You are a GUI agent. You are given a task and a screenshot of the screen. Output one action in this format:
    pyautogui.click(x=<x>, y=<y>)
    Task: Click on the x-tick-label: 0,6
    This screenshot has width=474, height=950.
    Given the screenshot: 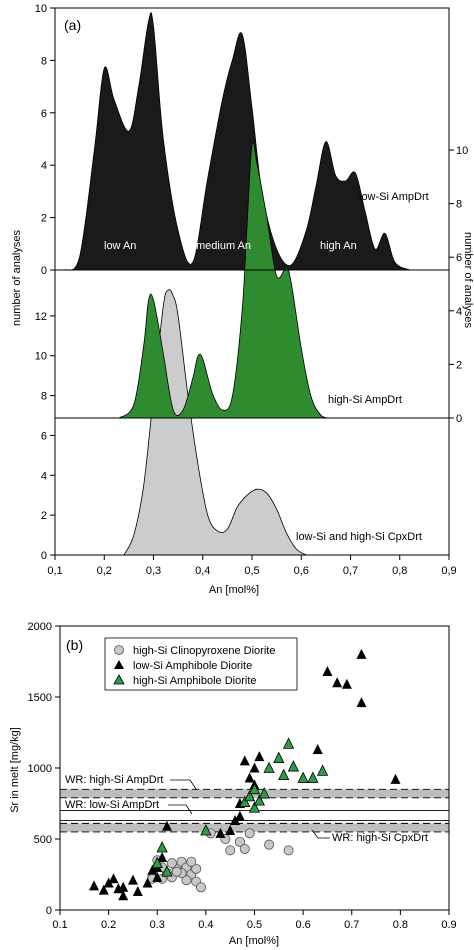 What is the action you would take?
    pyautogui.click(x=301, y=571)
    